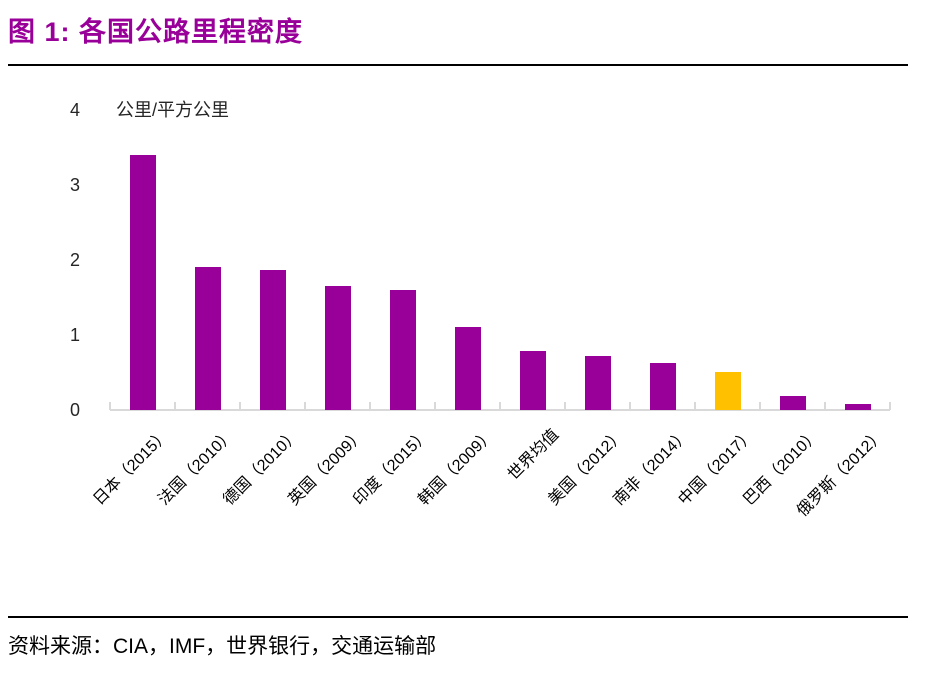 The width and height of the screenshot is (925, 673). Describe the element at coordinates (458, 65) in the screenshot. I see `title-divider-line` at that location.